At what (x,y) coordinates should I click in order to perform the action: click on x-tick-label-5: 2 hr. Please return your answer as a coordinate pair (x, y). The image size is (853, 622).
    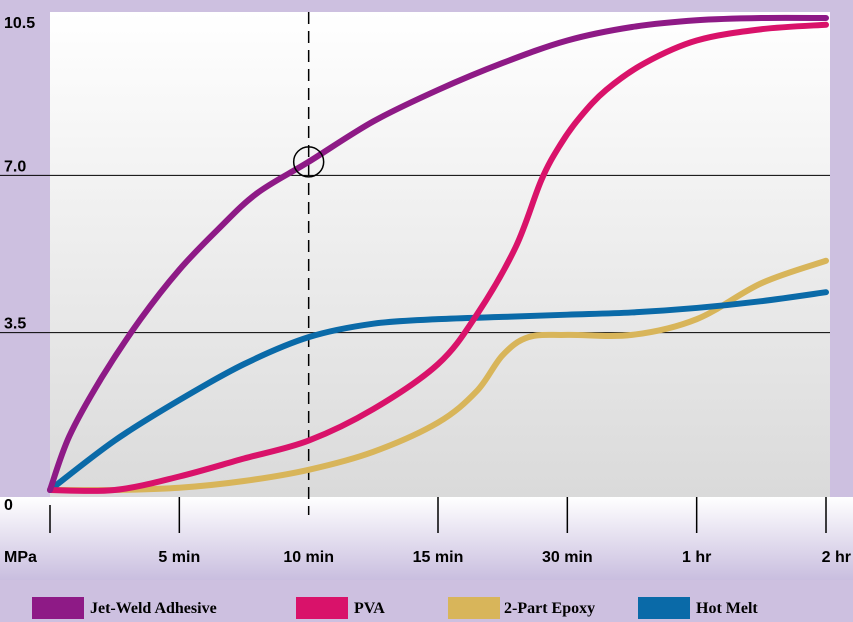
    Looking at the image, I should click on (836, 557).